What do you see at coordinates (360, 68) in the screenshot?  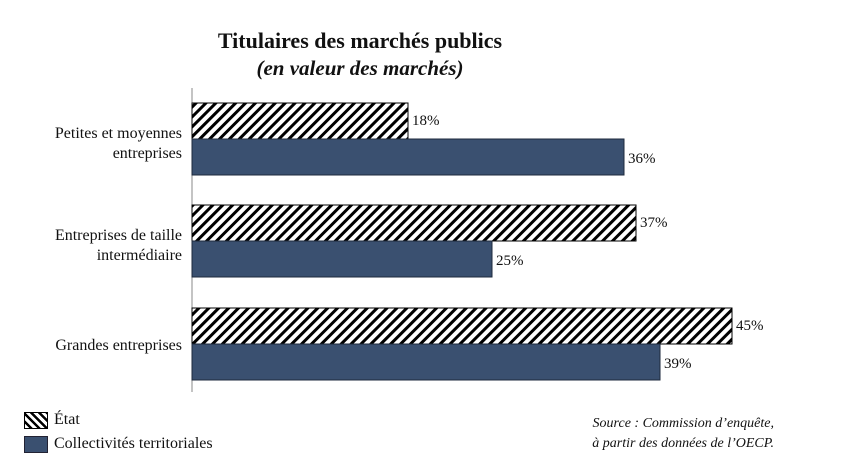 I see `chart-subtitle: (en valeur des marchés)` at bounding box center [360, 68].